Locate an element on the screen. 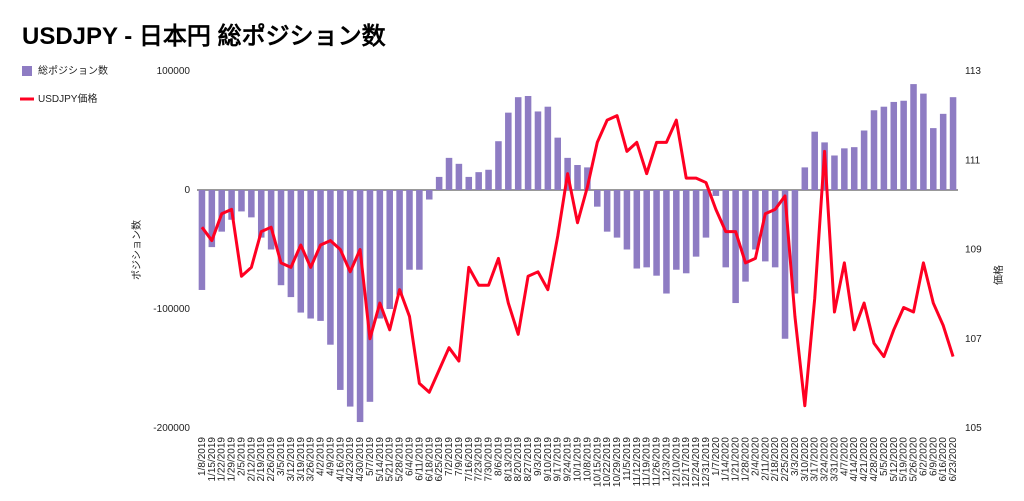 Image resolution: width=1024 pixels, height=501 pixels. x-tick-label: 2/11/2020 is located at coordinates (765, 459).